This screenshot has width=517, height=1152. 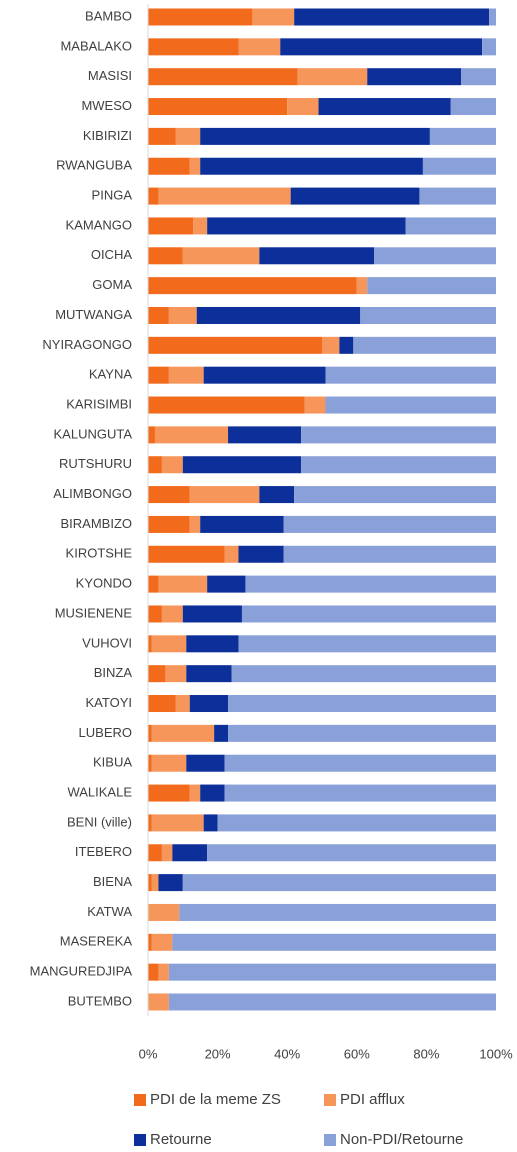 What do you see at coordinates (96, 523) in the screenshot?
I see `category-label: BIRAMBIZO` at bounding box center [96, 523].